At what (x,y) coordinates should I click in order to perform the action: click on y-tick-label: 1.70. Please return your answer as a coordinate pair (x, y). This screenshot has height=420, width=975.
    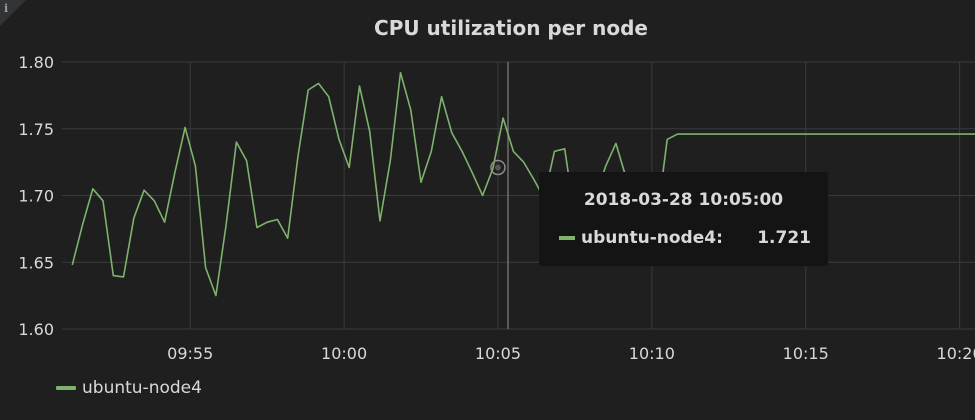
    Looking at the image, I should click on (36, 196).